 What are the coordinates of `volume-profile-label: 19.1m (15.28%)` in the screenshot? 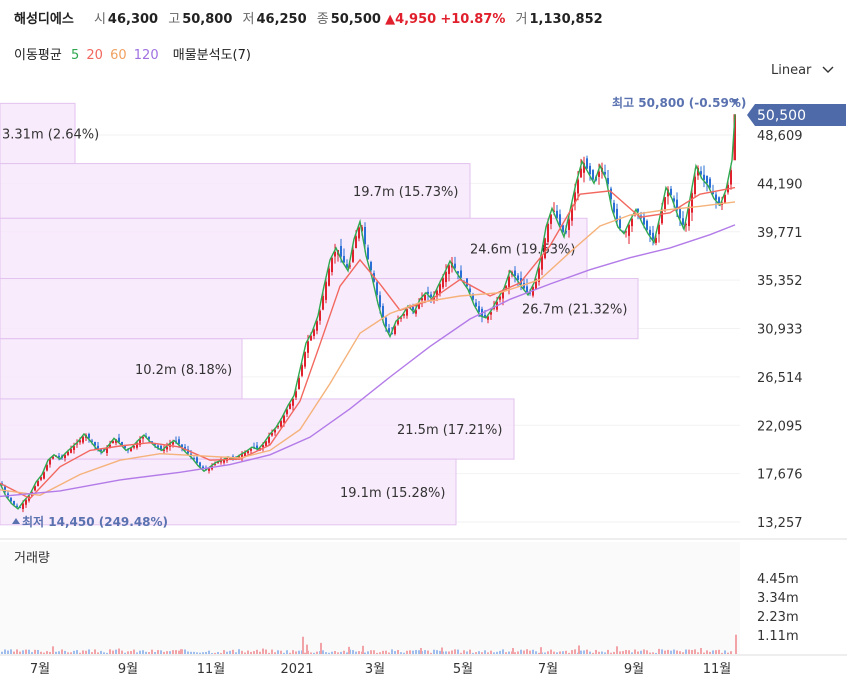 It's located at (392, 493).